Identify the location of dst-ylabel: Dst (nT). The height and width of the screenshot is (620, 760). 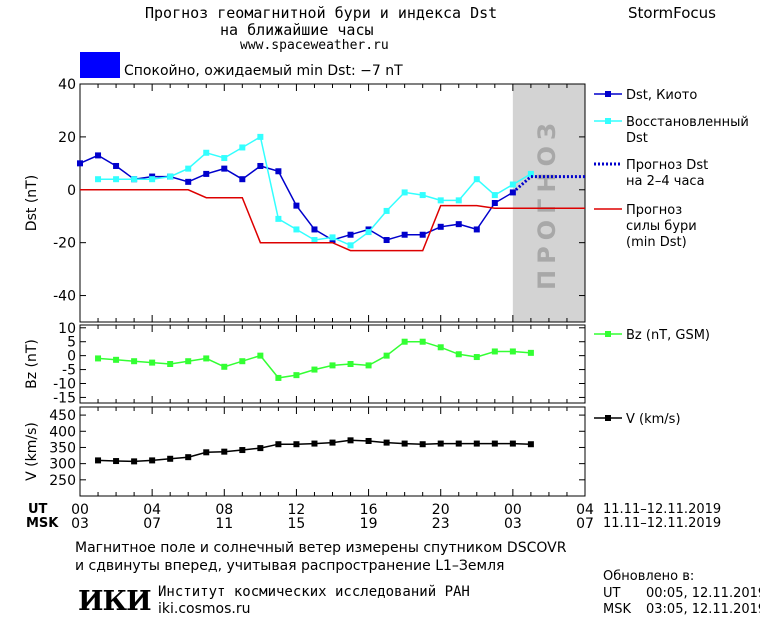
(32, 203).